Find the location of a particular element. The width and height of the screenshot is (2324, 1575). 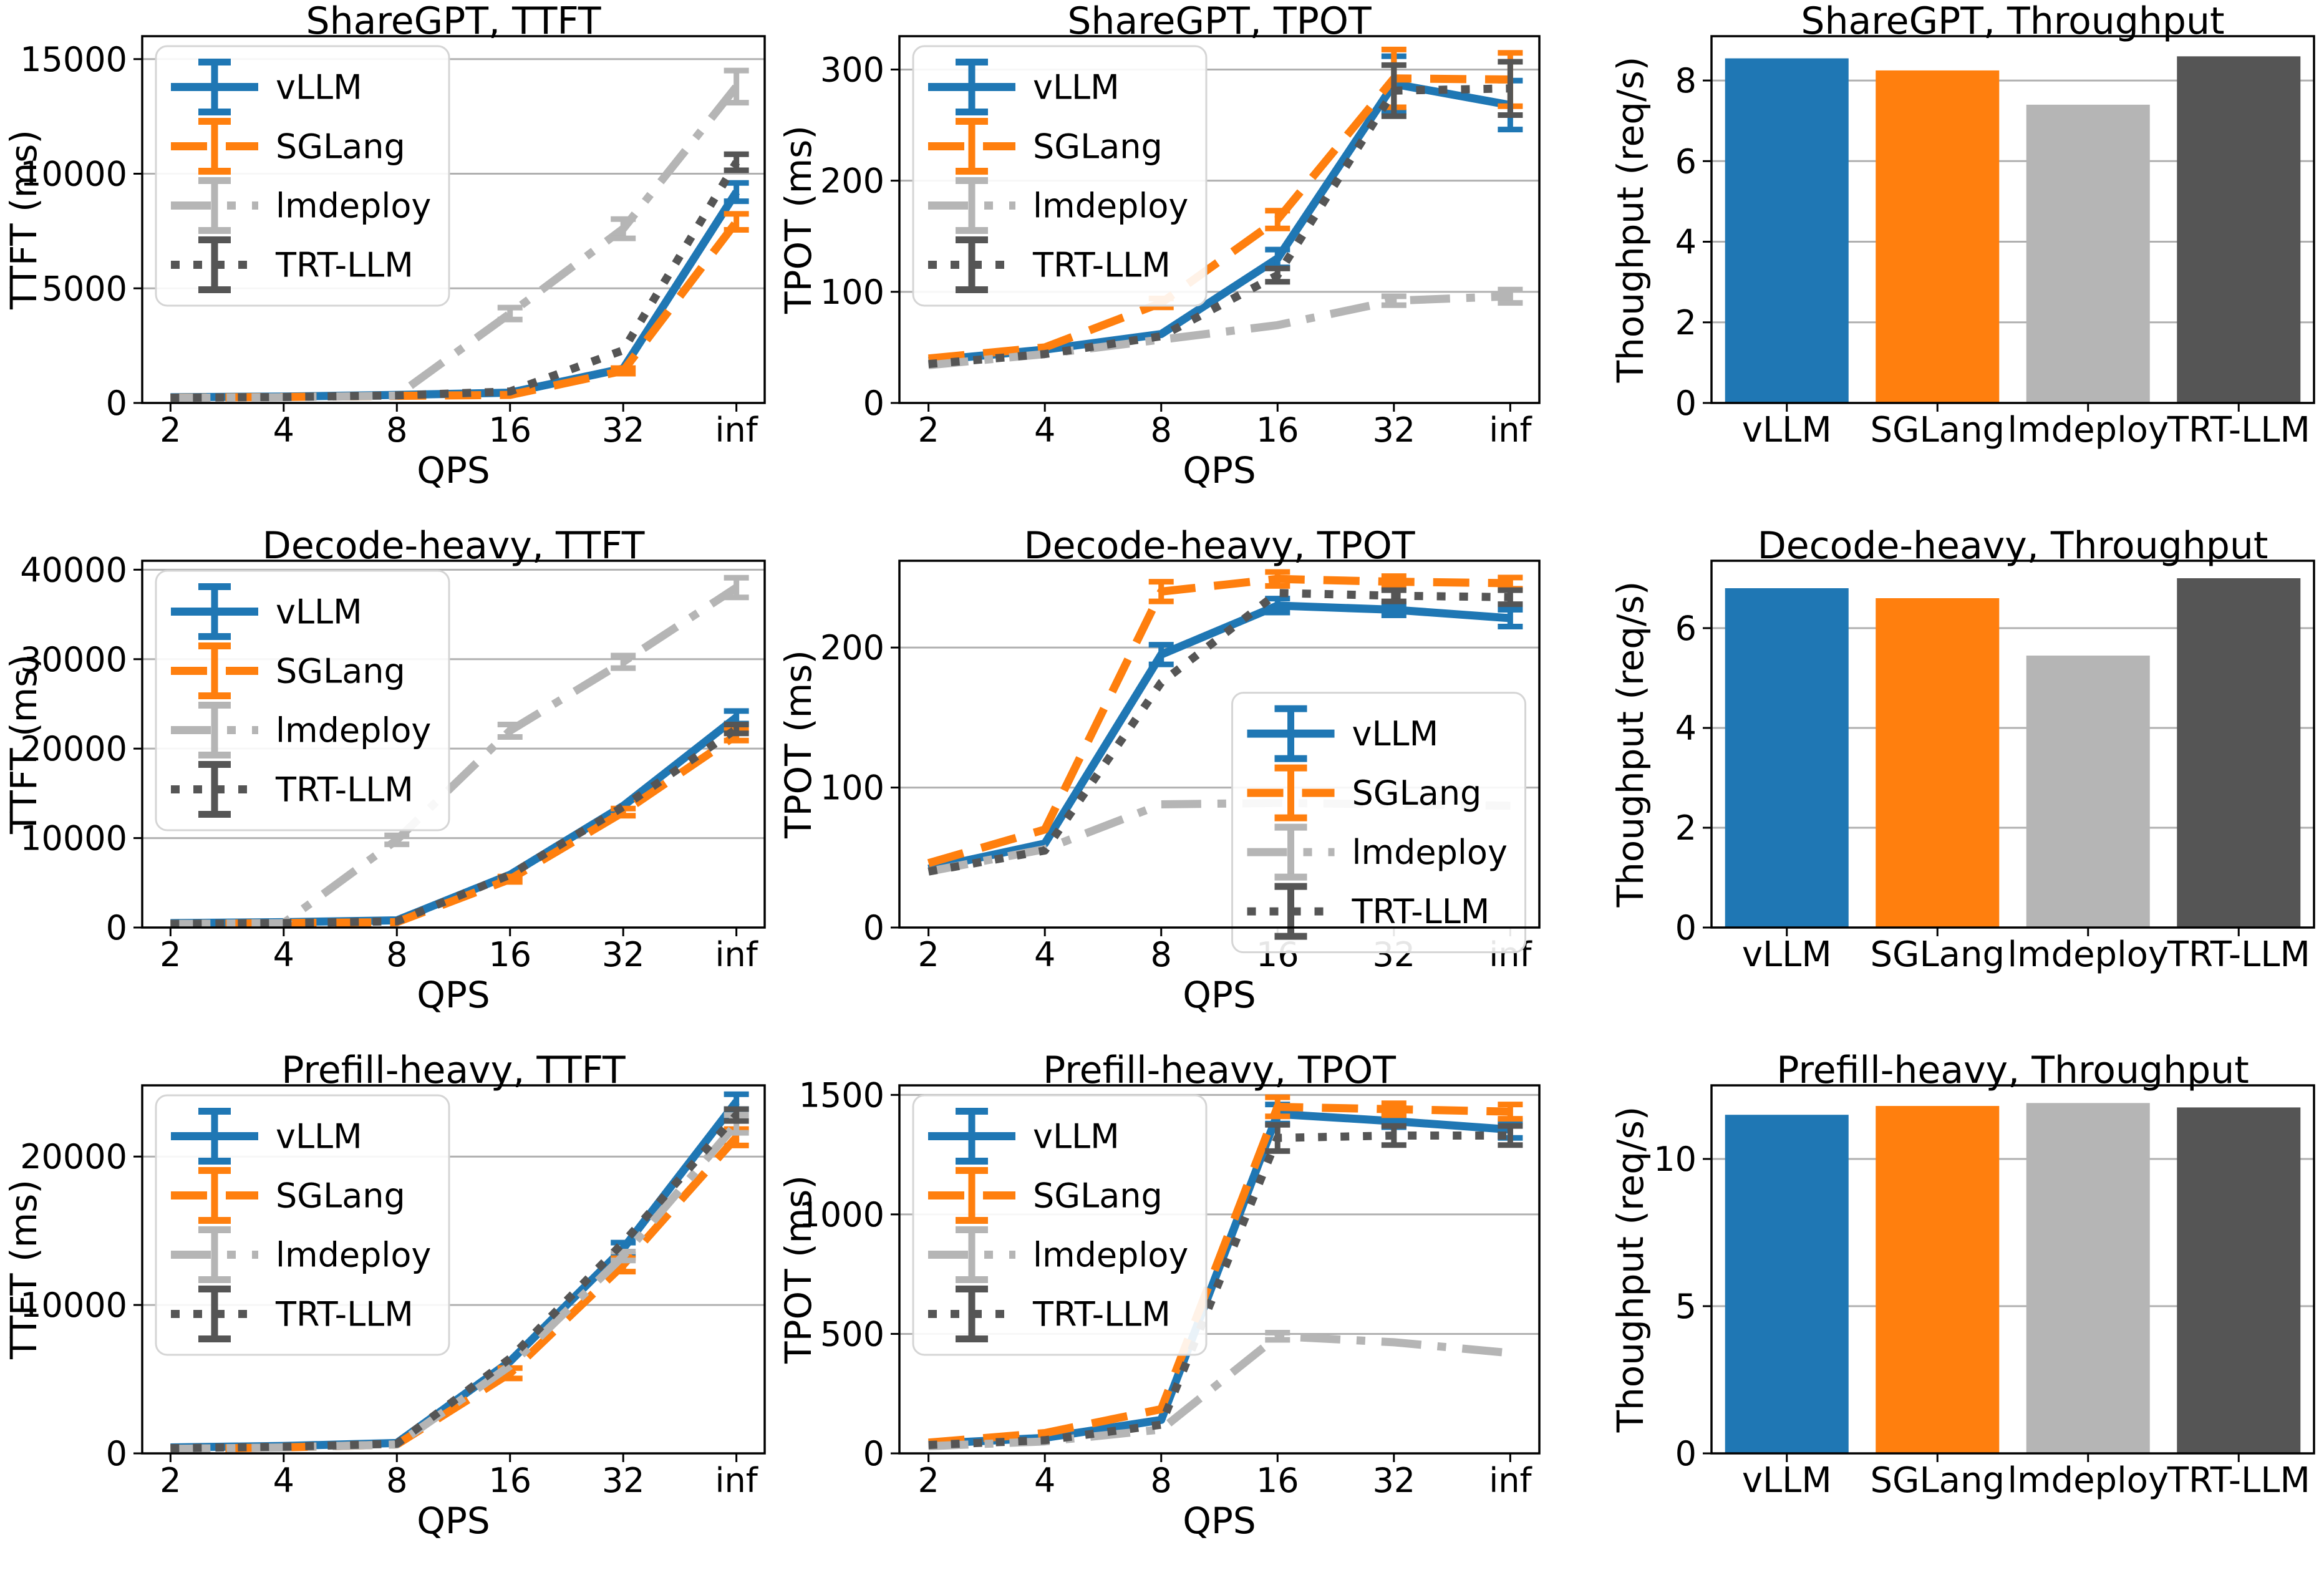

legend-entry-TRT-LLM: TRT-LLM is located at coordinates (1049, 265).